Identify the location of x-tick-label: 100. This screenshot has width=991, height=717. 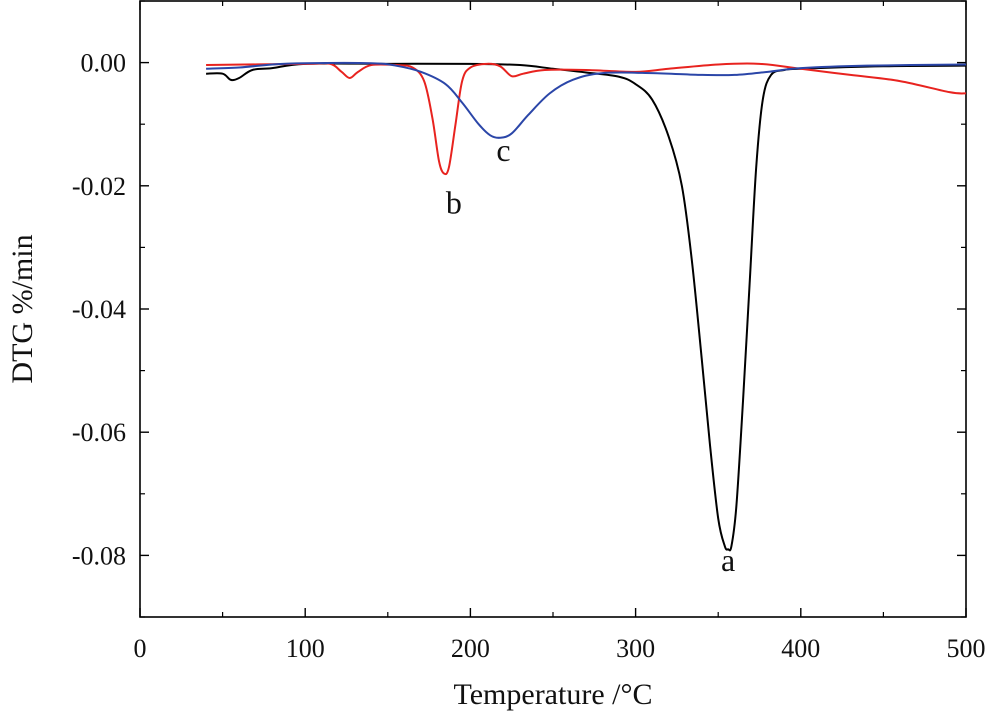
(305, 648).